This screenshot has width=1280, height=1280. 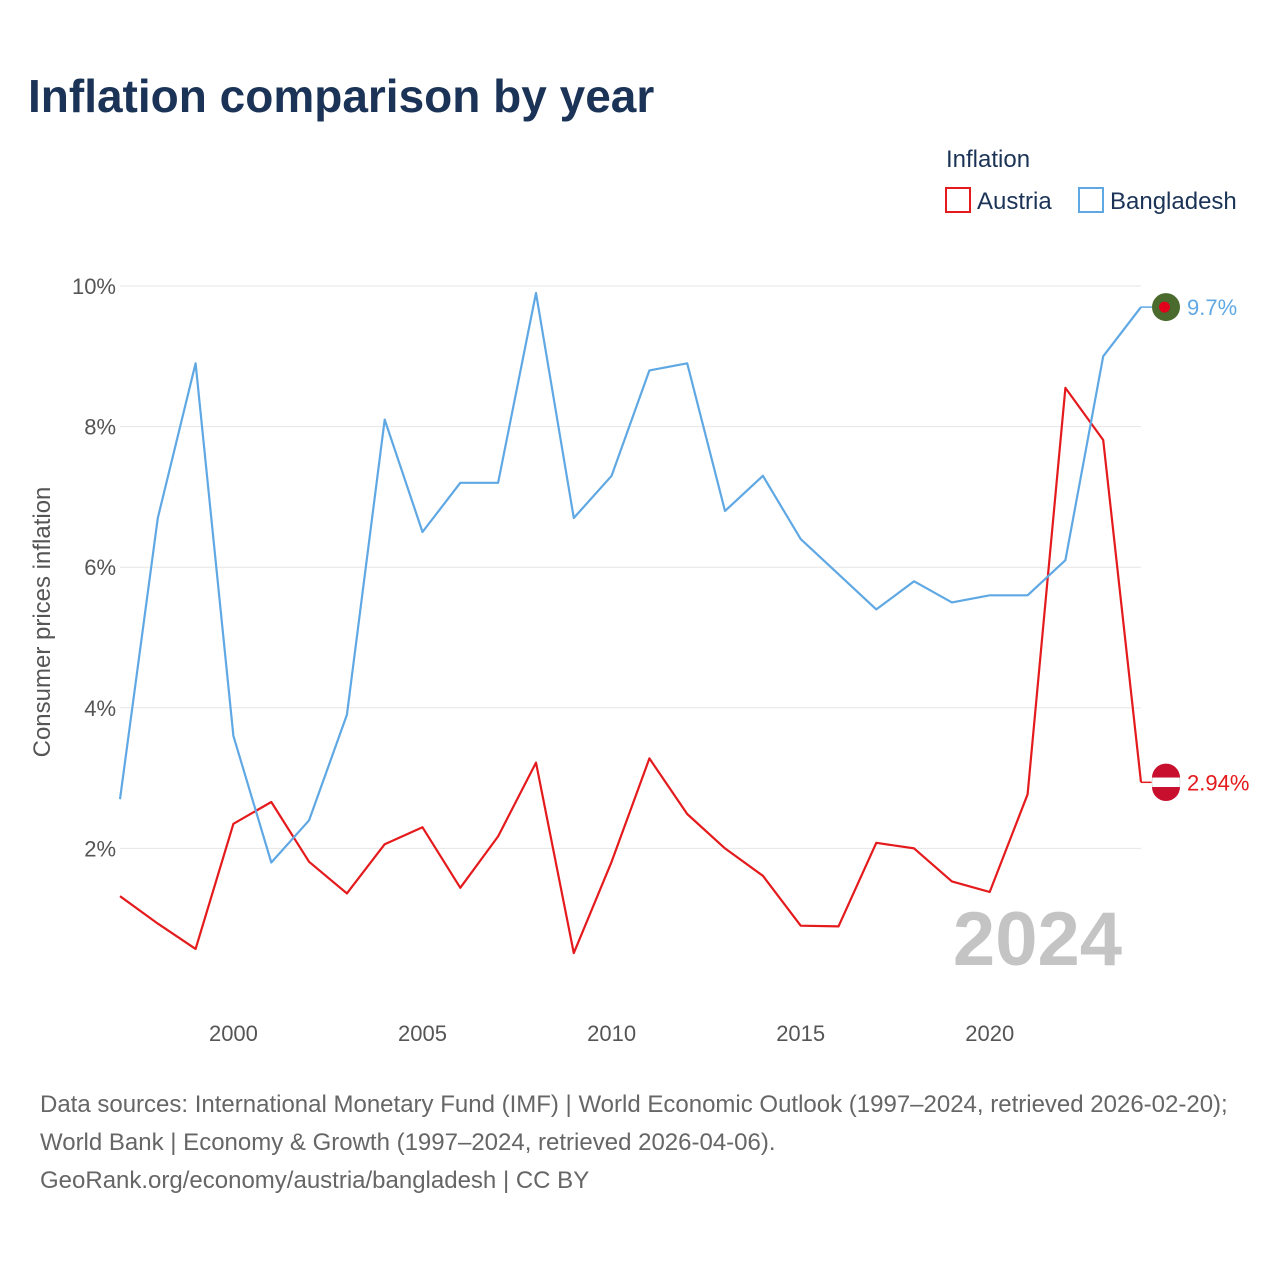 What do you see at coordinates (1195, 547) in the screenshot?
I see `end-markers: 2.94% 9.7%` at bounding box center [1195, 547].